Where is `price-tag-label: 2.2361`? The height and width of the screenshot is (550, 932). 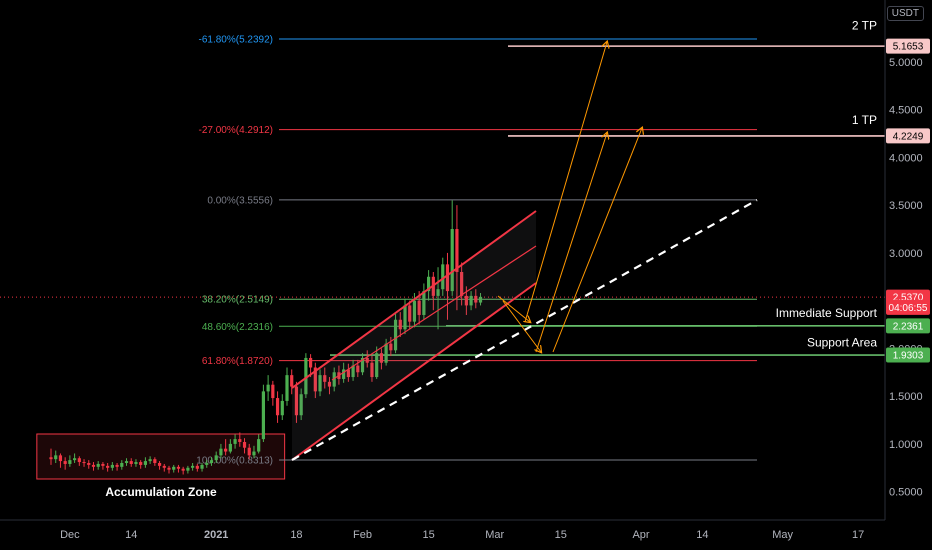
price-tag-label: 2.2361 is located at coordinates (908, 326).